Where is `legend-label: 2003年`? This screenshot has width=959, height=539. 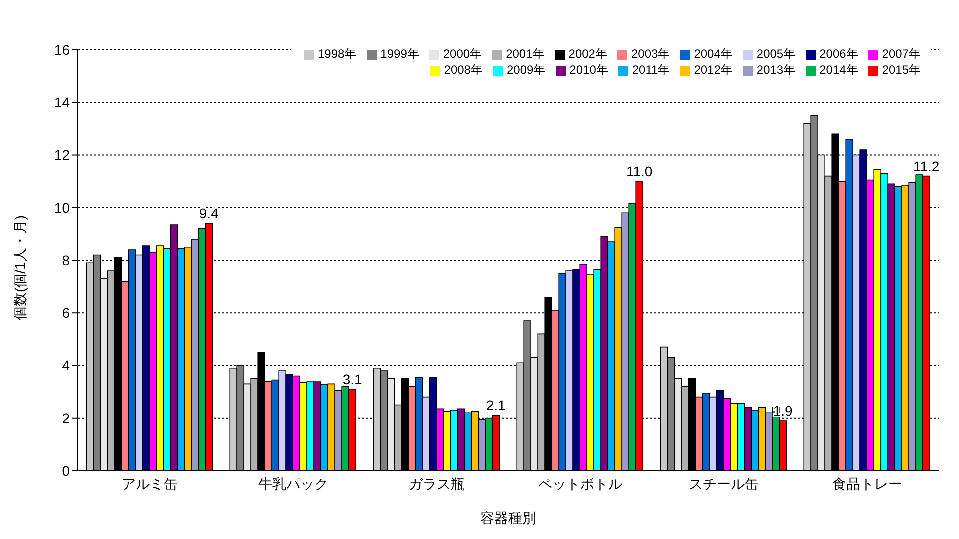 legend-label: 2003年 is located at coordinates (650, 54).